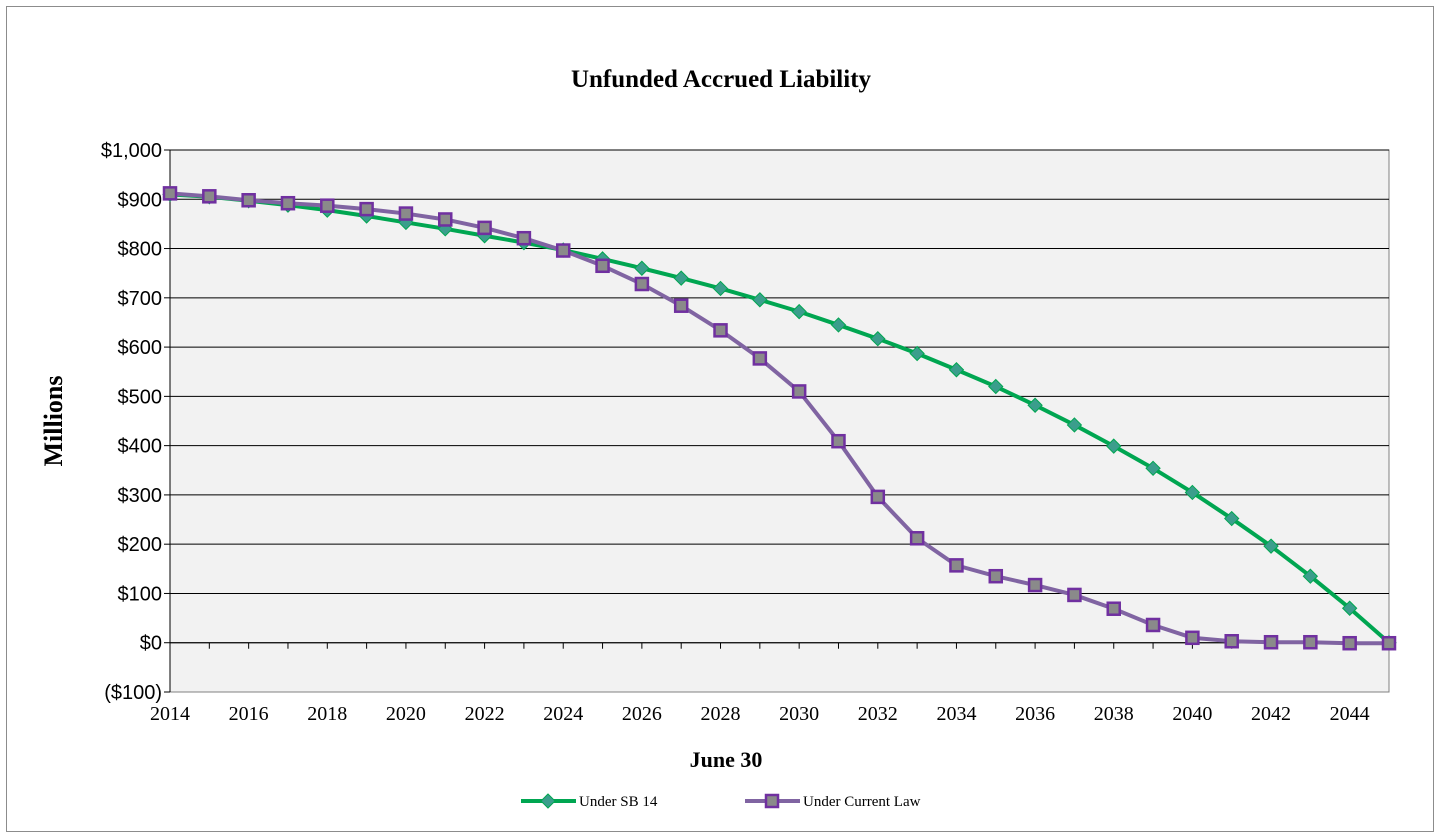  What do you see at coordinates (618, 802) in the screenshot?
I see `legend-label: Under SB 14` at bounding box center [618, 802].